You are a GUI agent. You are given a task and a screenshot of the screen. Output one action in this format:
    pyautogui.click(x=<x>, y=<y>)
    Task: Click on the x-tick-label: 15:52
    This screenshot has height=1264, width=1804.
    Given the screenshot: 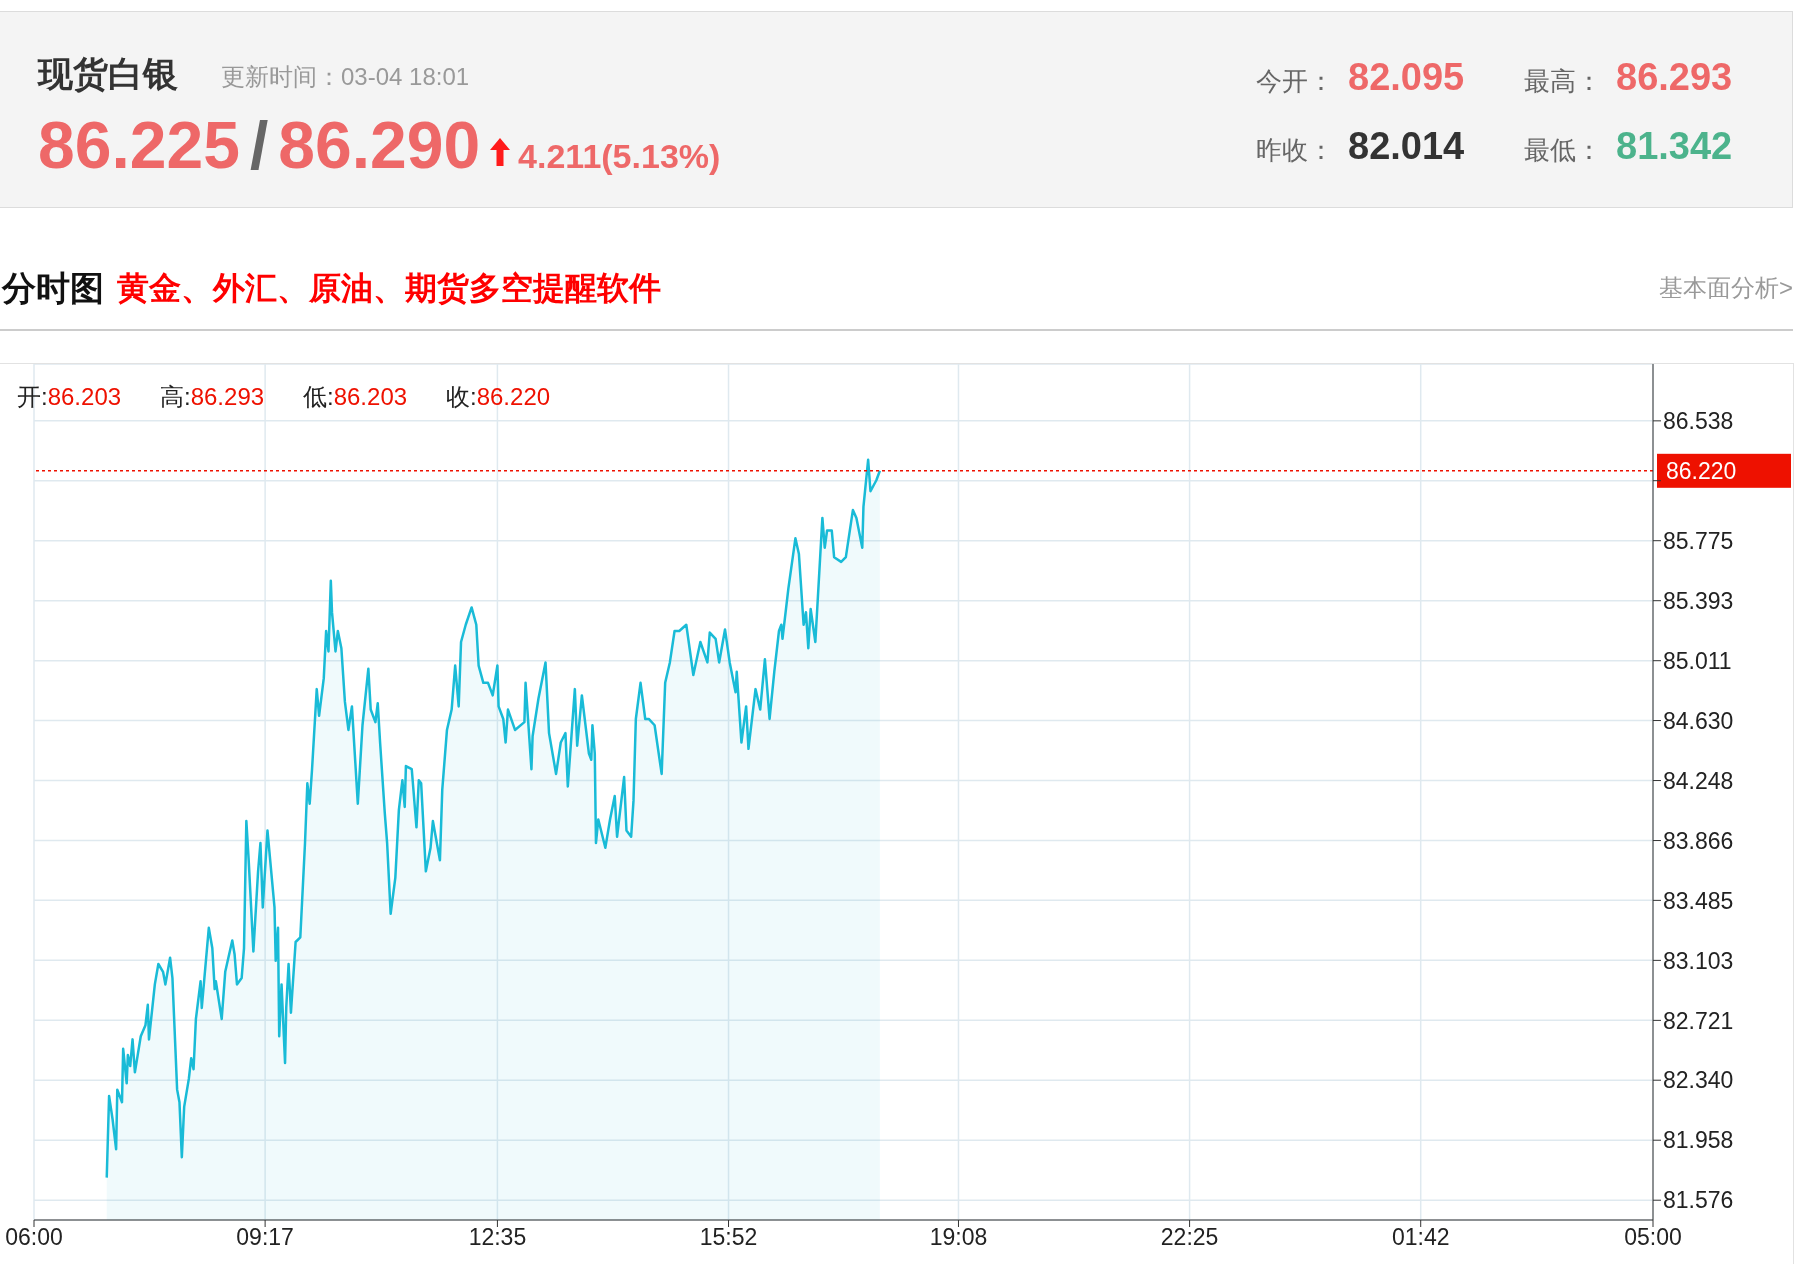 What is the action you would take?
    pyautogui.click(x=728, y=1237)
    